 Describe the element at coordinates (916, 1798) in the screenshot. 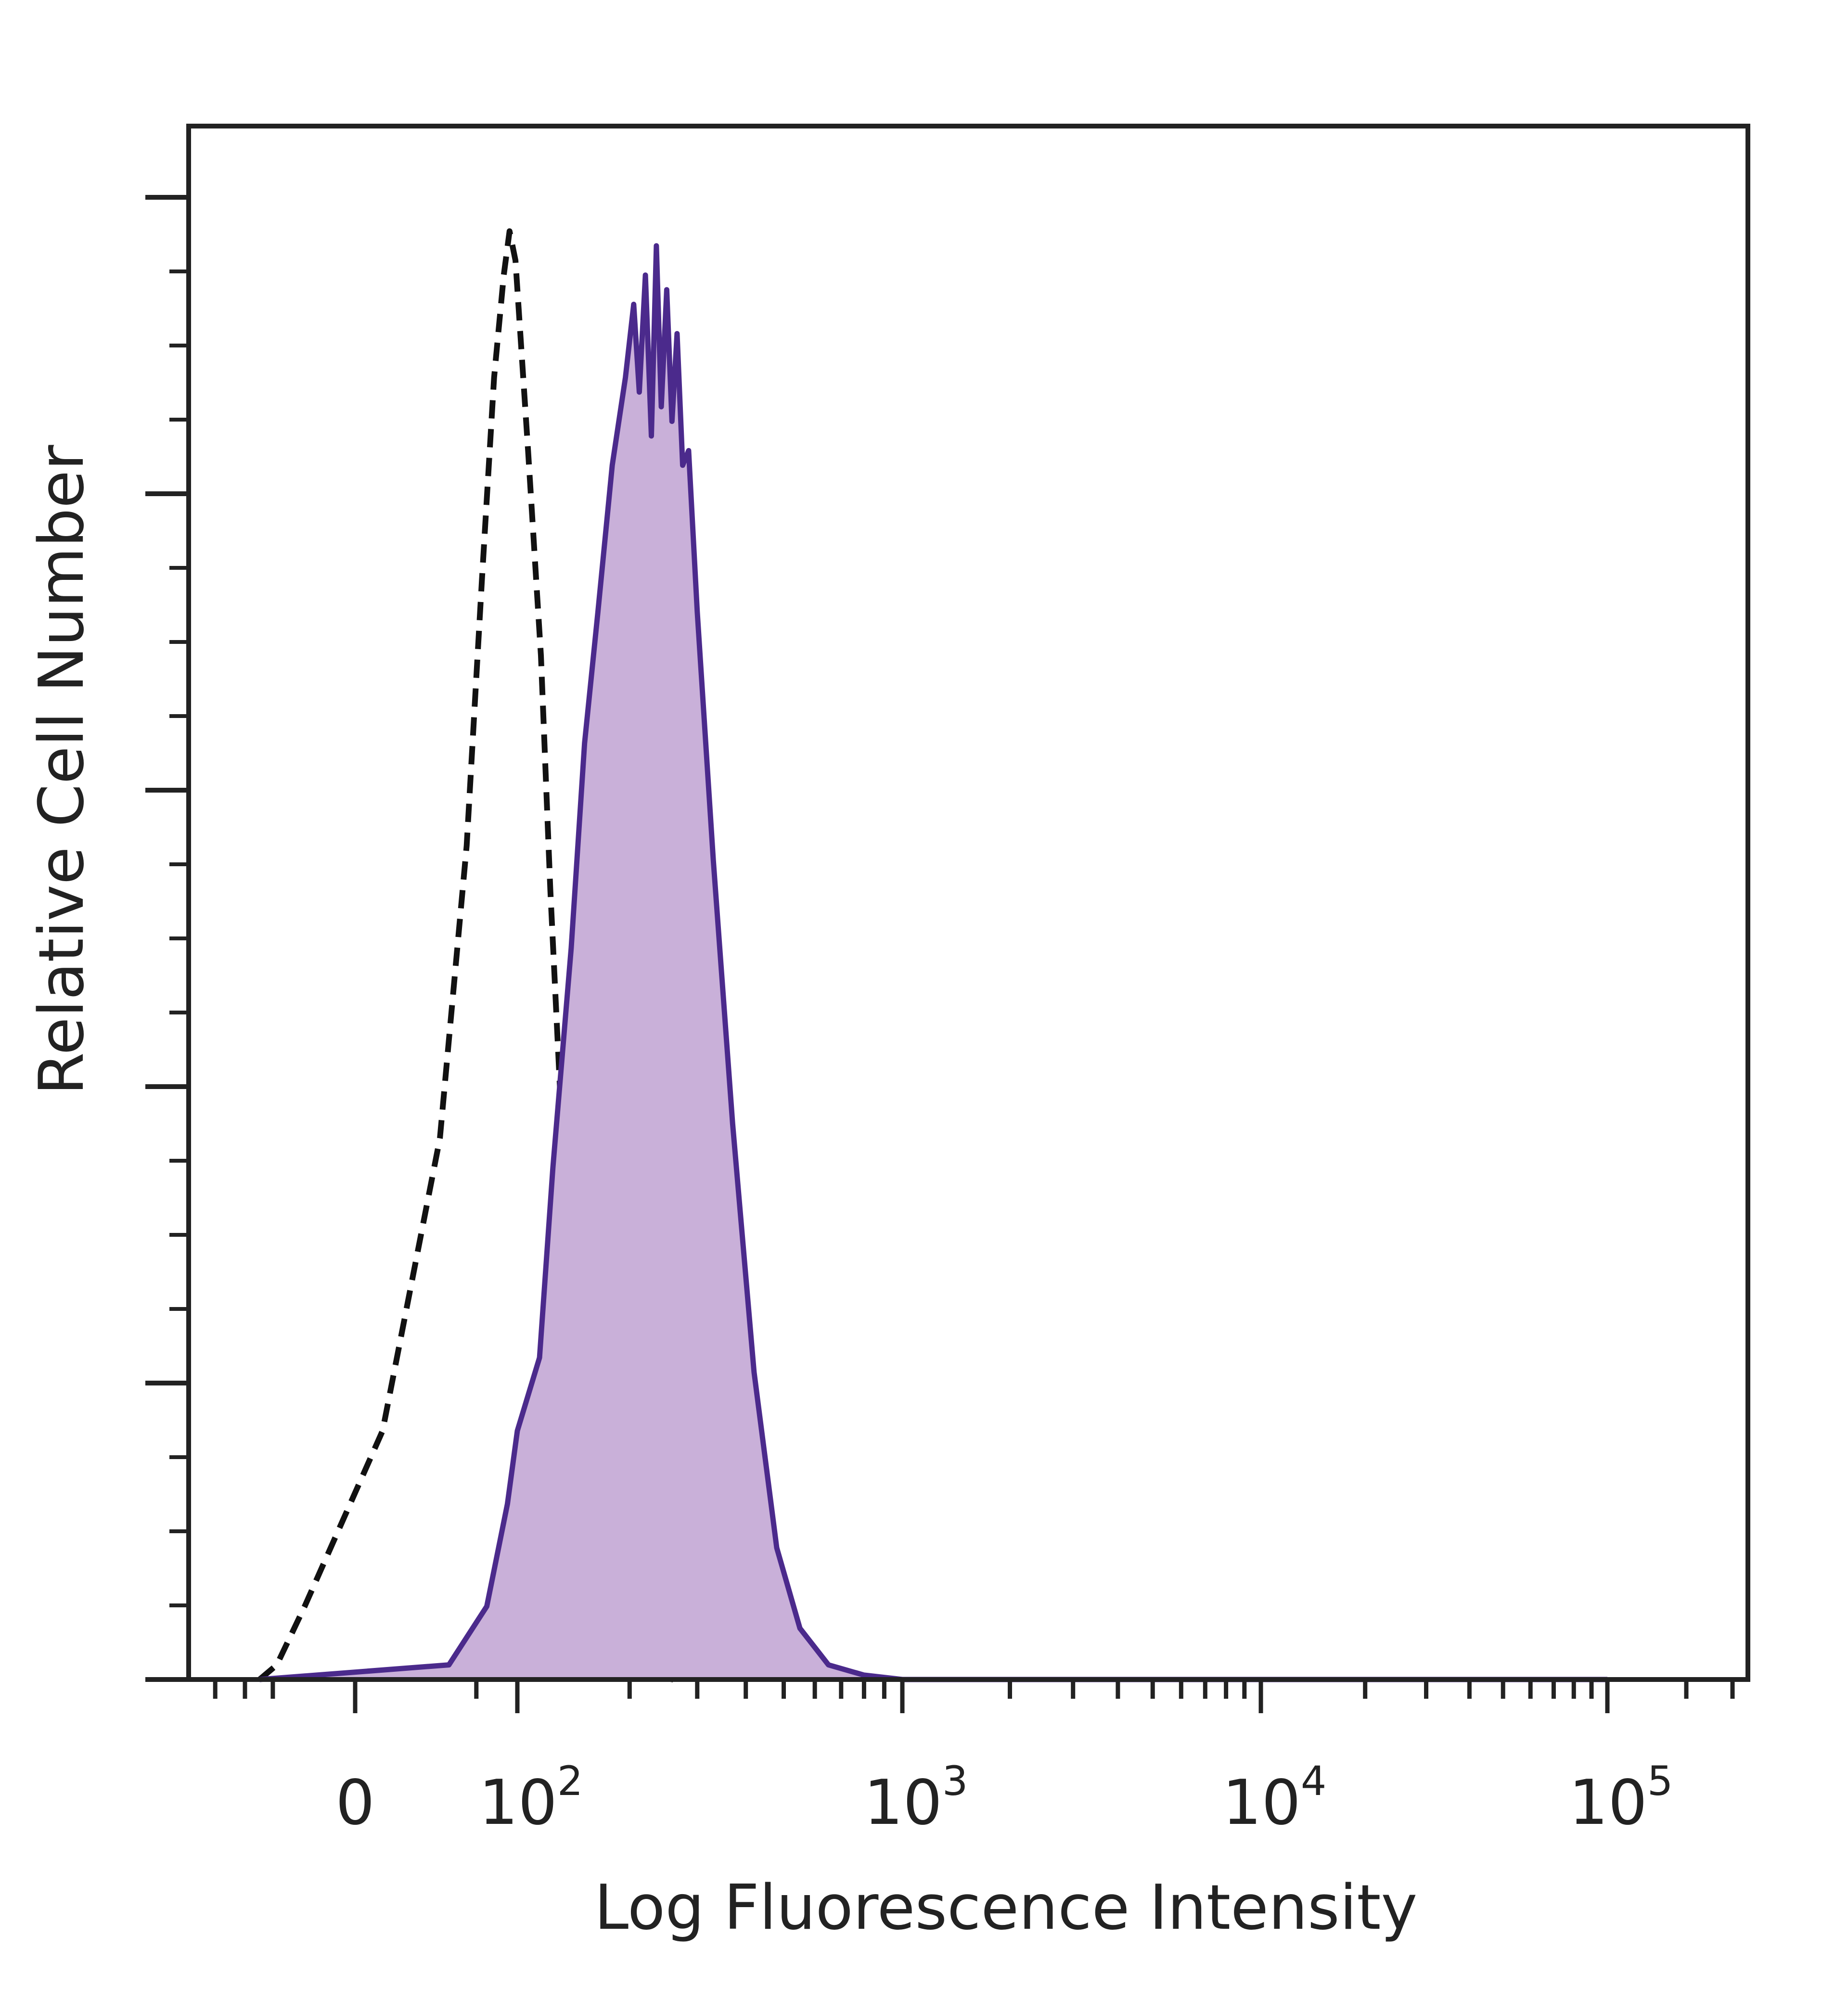

I see `x-tick-label: 10³` at that location.